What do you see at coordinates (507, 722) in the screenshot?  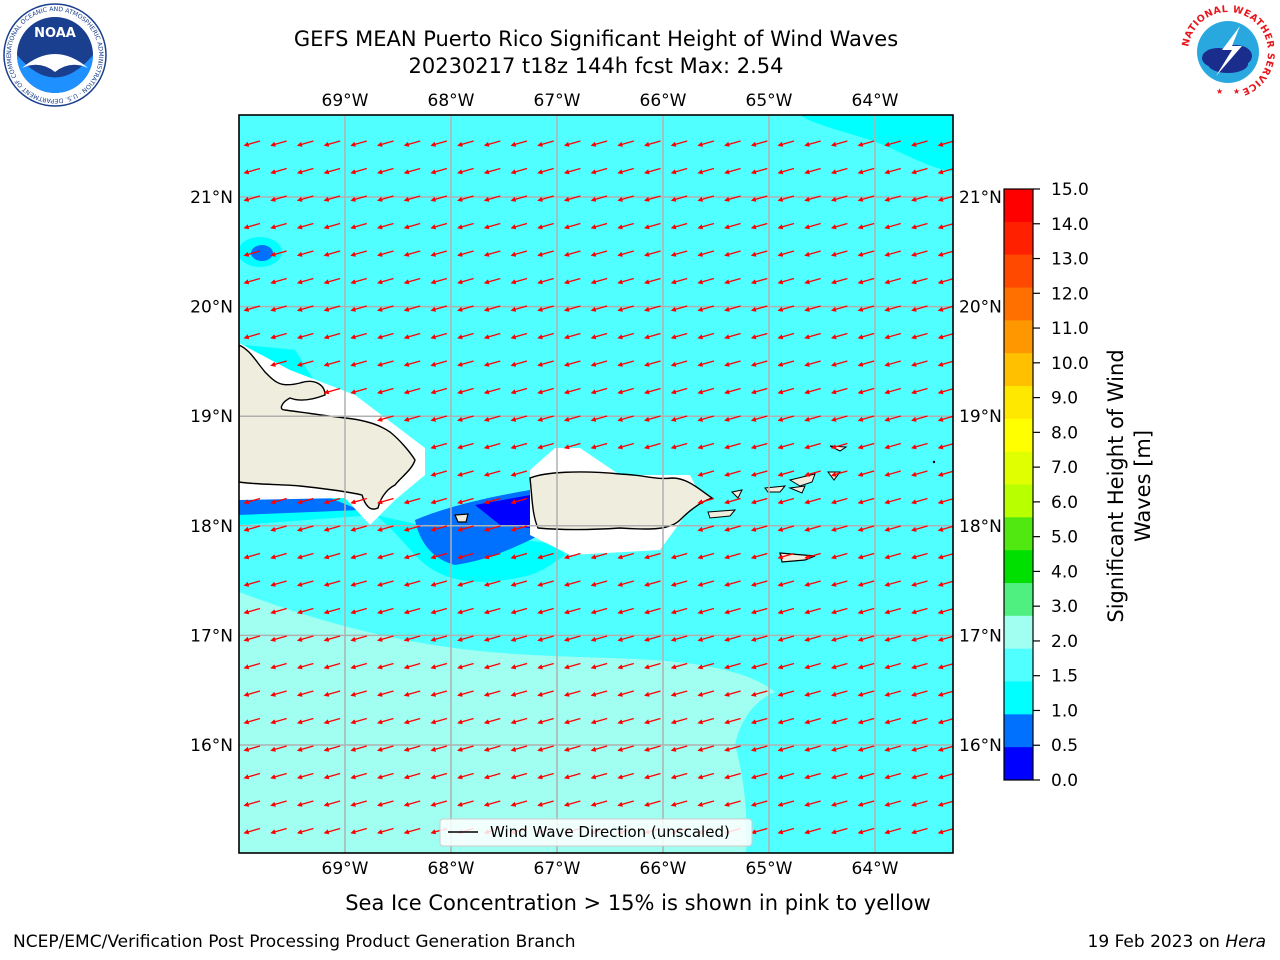 I see `wave-zone-2to3` at bounding box center [507, 722].